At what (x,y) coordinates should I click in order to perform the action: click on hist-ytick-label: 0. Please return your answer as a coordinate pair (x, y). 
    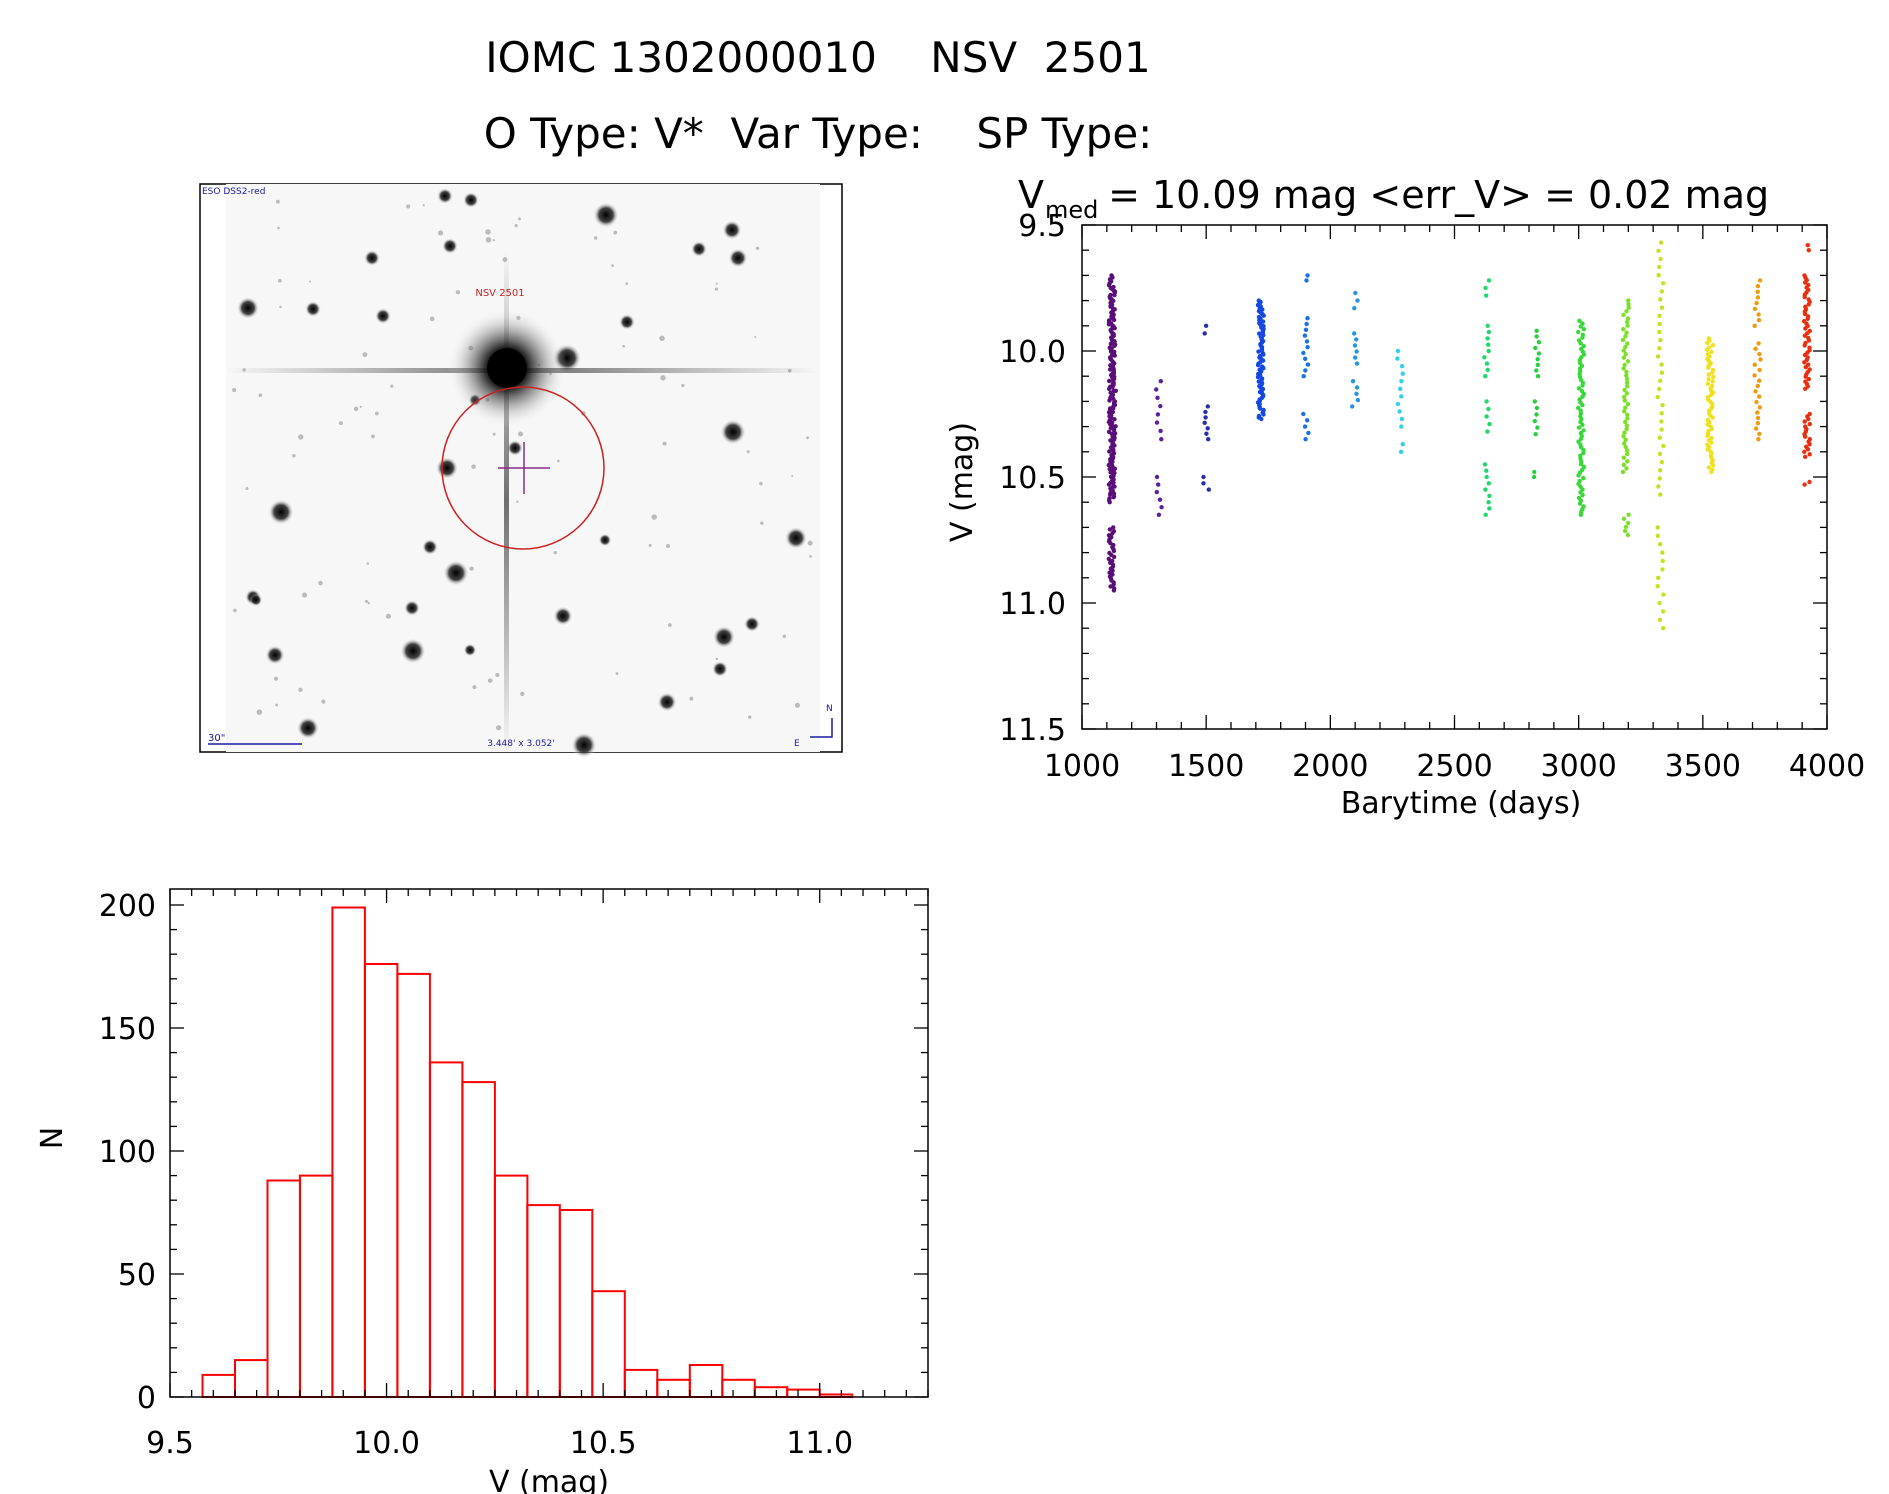
    Looking at the image, I should click on (146, 1398).